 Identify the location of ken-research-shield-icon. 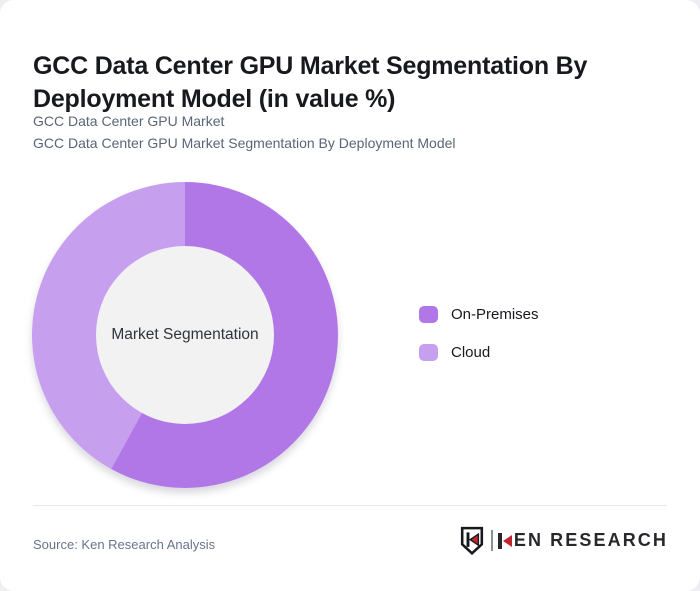
(472, 540).